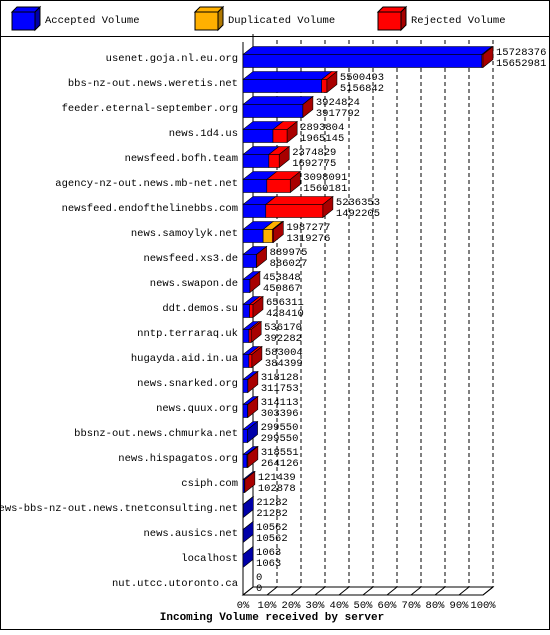 This screenshot has width=550, height=635. What do you see at coordinates (119, 509) in the screenshot?
I see `y-tick-label: news-bbs-nz-out.news.tnetconsulting.net` at bounding box center [119, 509].